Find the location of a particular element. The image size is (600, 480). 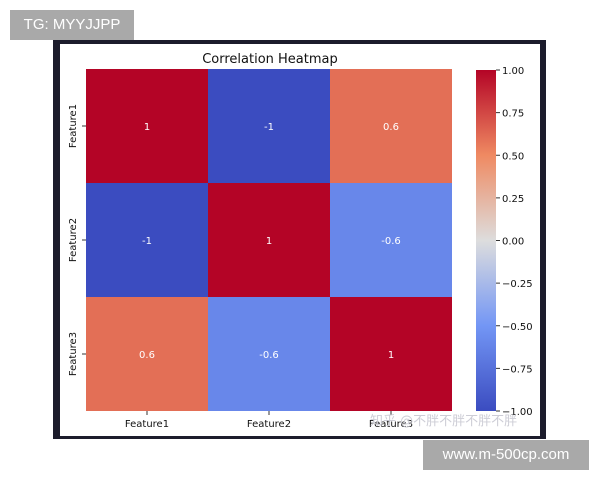

colorbar-tick-label: 0.00 is located at coordinates (513, 242).